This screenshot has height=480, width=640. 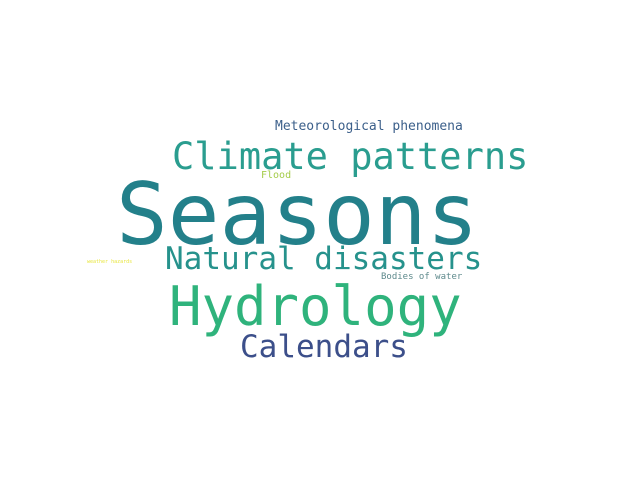 What do you see at coordinates (369, 126) in the screenshot?
I see `word-meteorological-phenomena: Meteorological phenomena` at bounding box center [369, 126].